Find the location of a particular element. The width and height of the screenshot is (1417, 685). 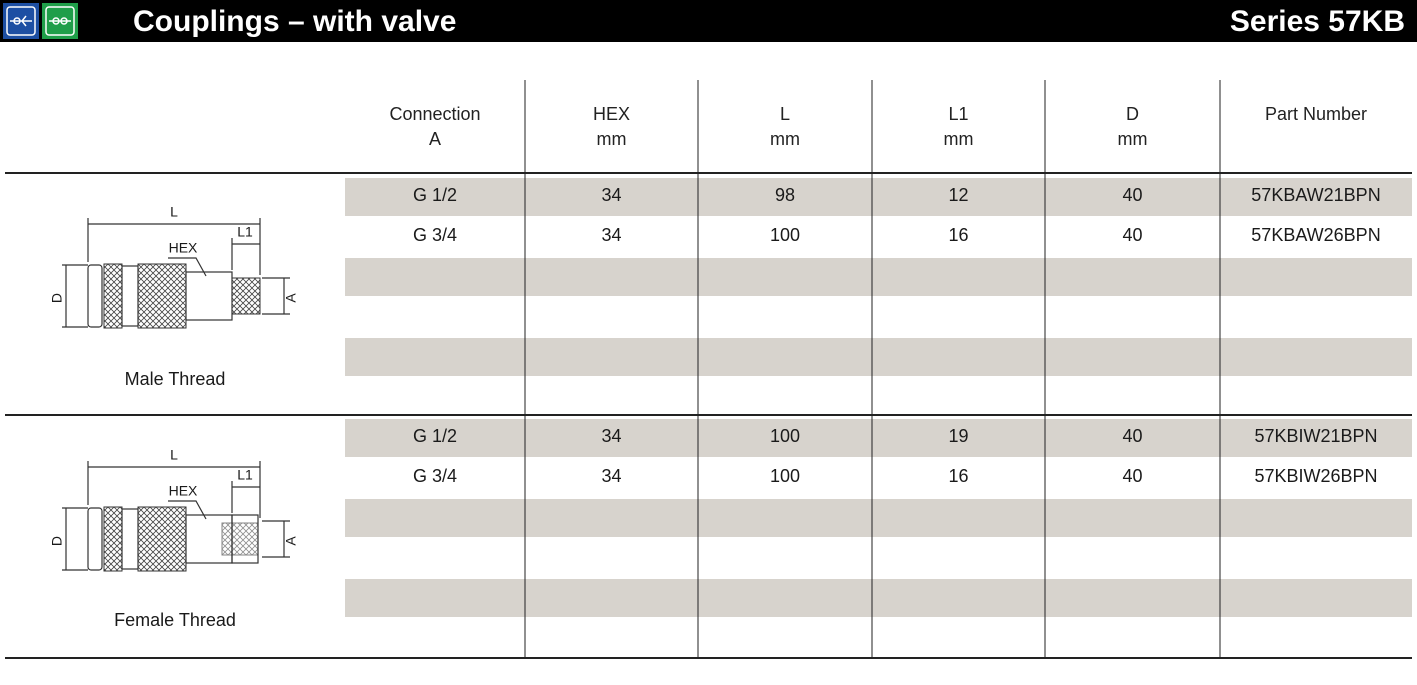

cell: 57KBAW21BPN is located at coordinates (1315, 195).